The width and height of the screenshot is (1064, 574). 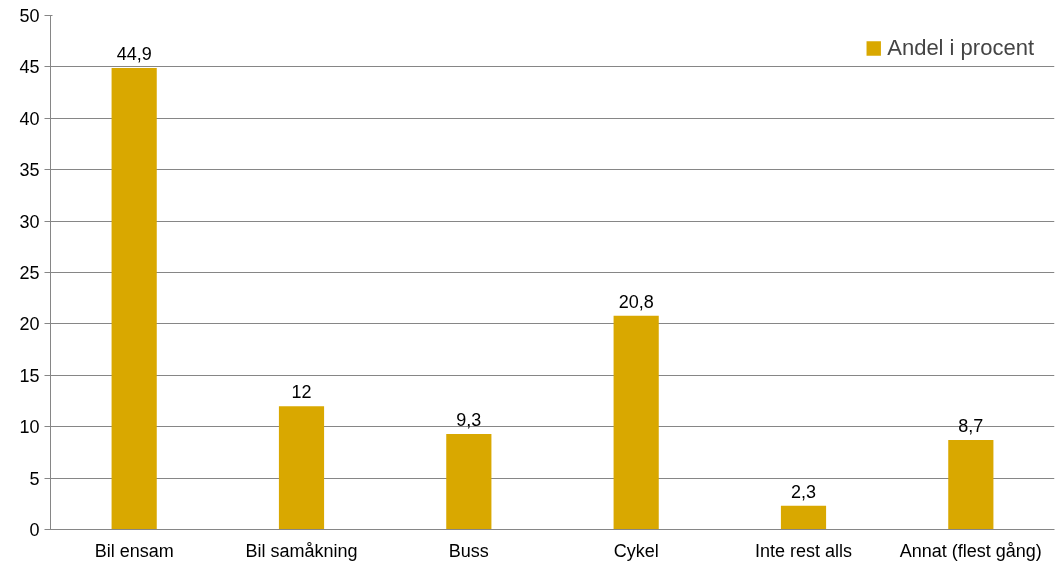 What do you see at coordinates (29, 16) in the screenshot?
I see `y-tick-label: 50` at bounding box center [29, 16].